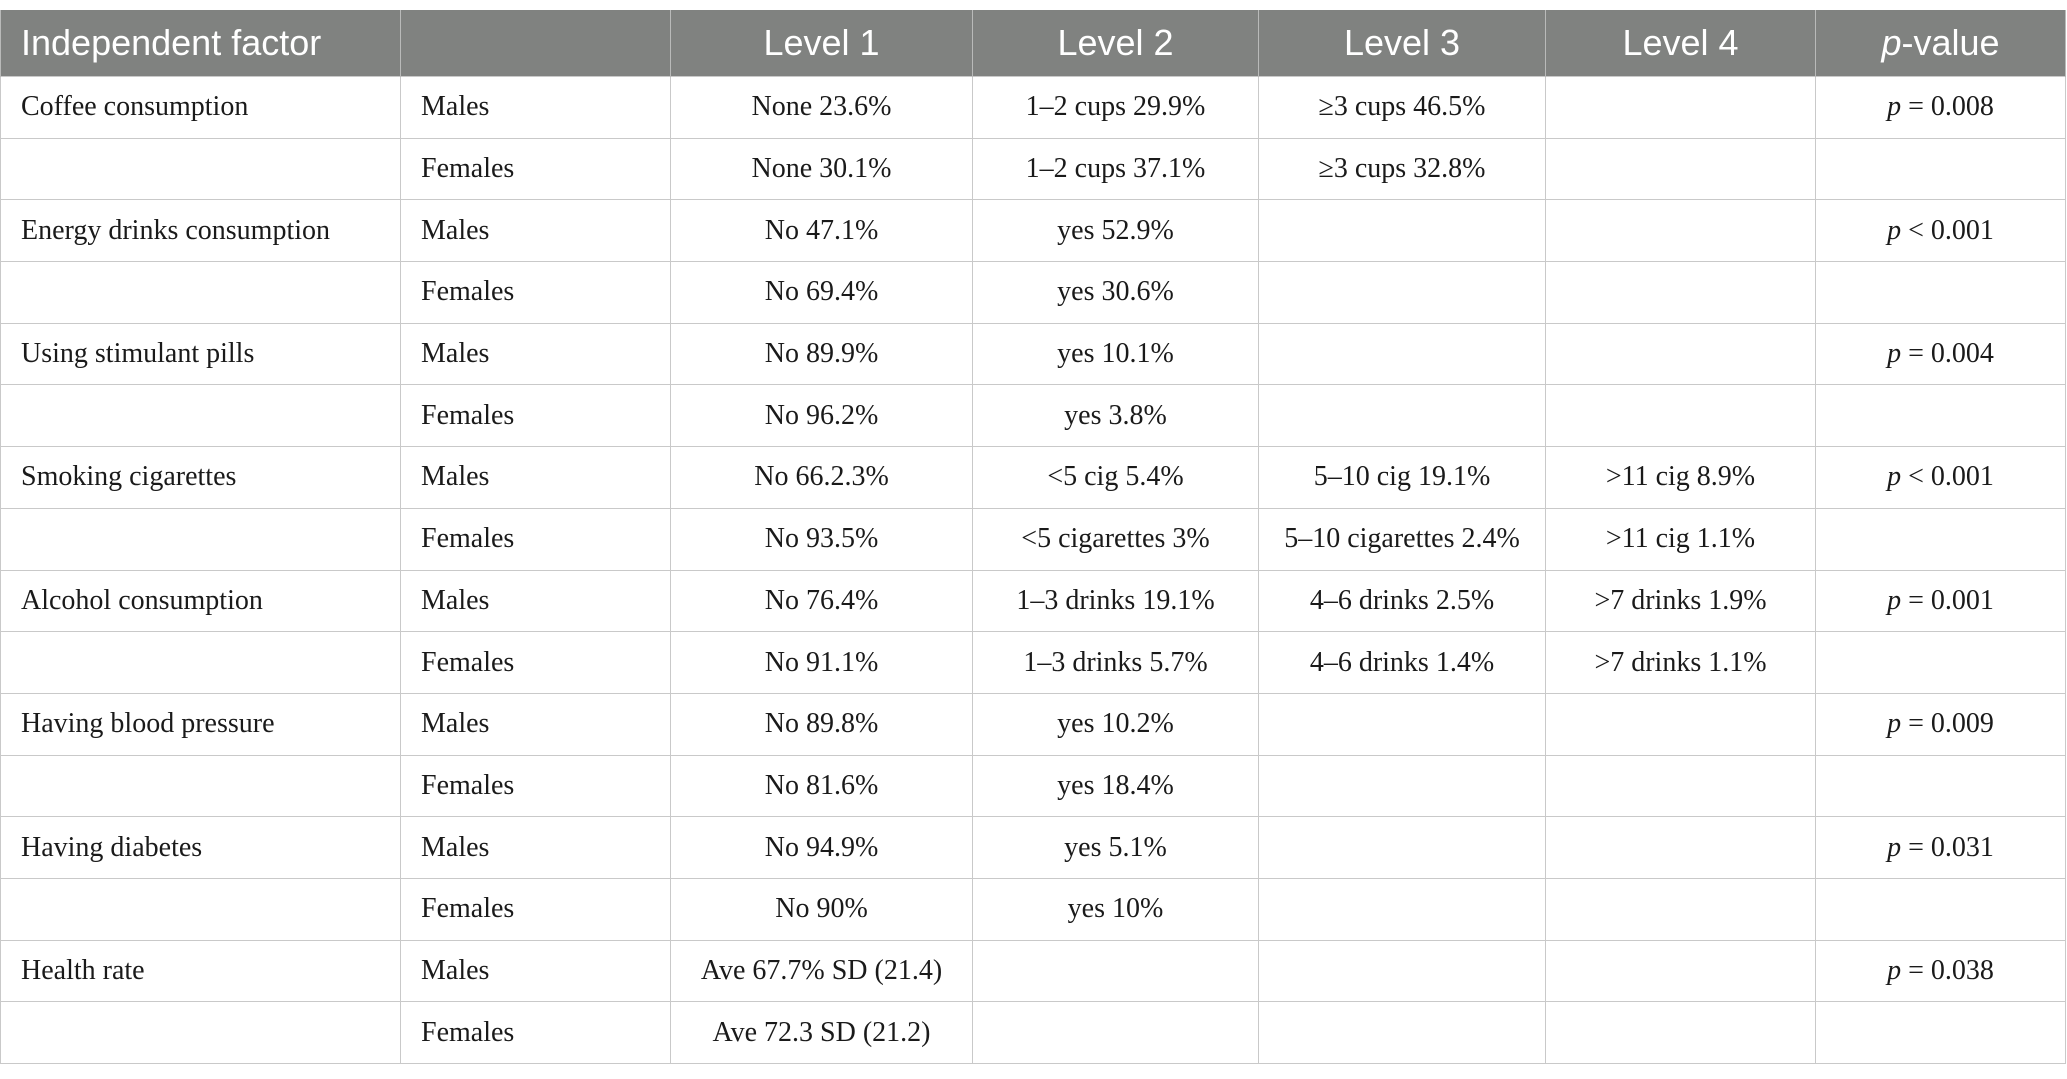  Describe the element at coordinates (1115, 354) in the screenshot. I see `level-2-cell: yes 10.1%` at that location.